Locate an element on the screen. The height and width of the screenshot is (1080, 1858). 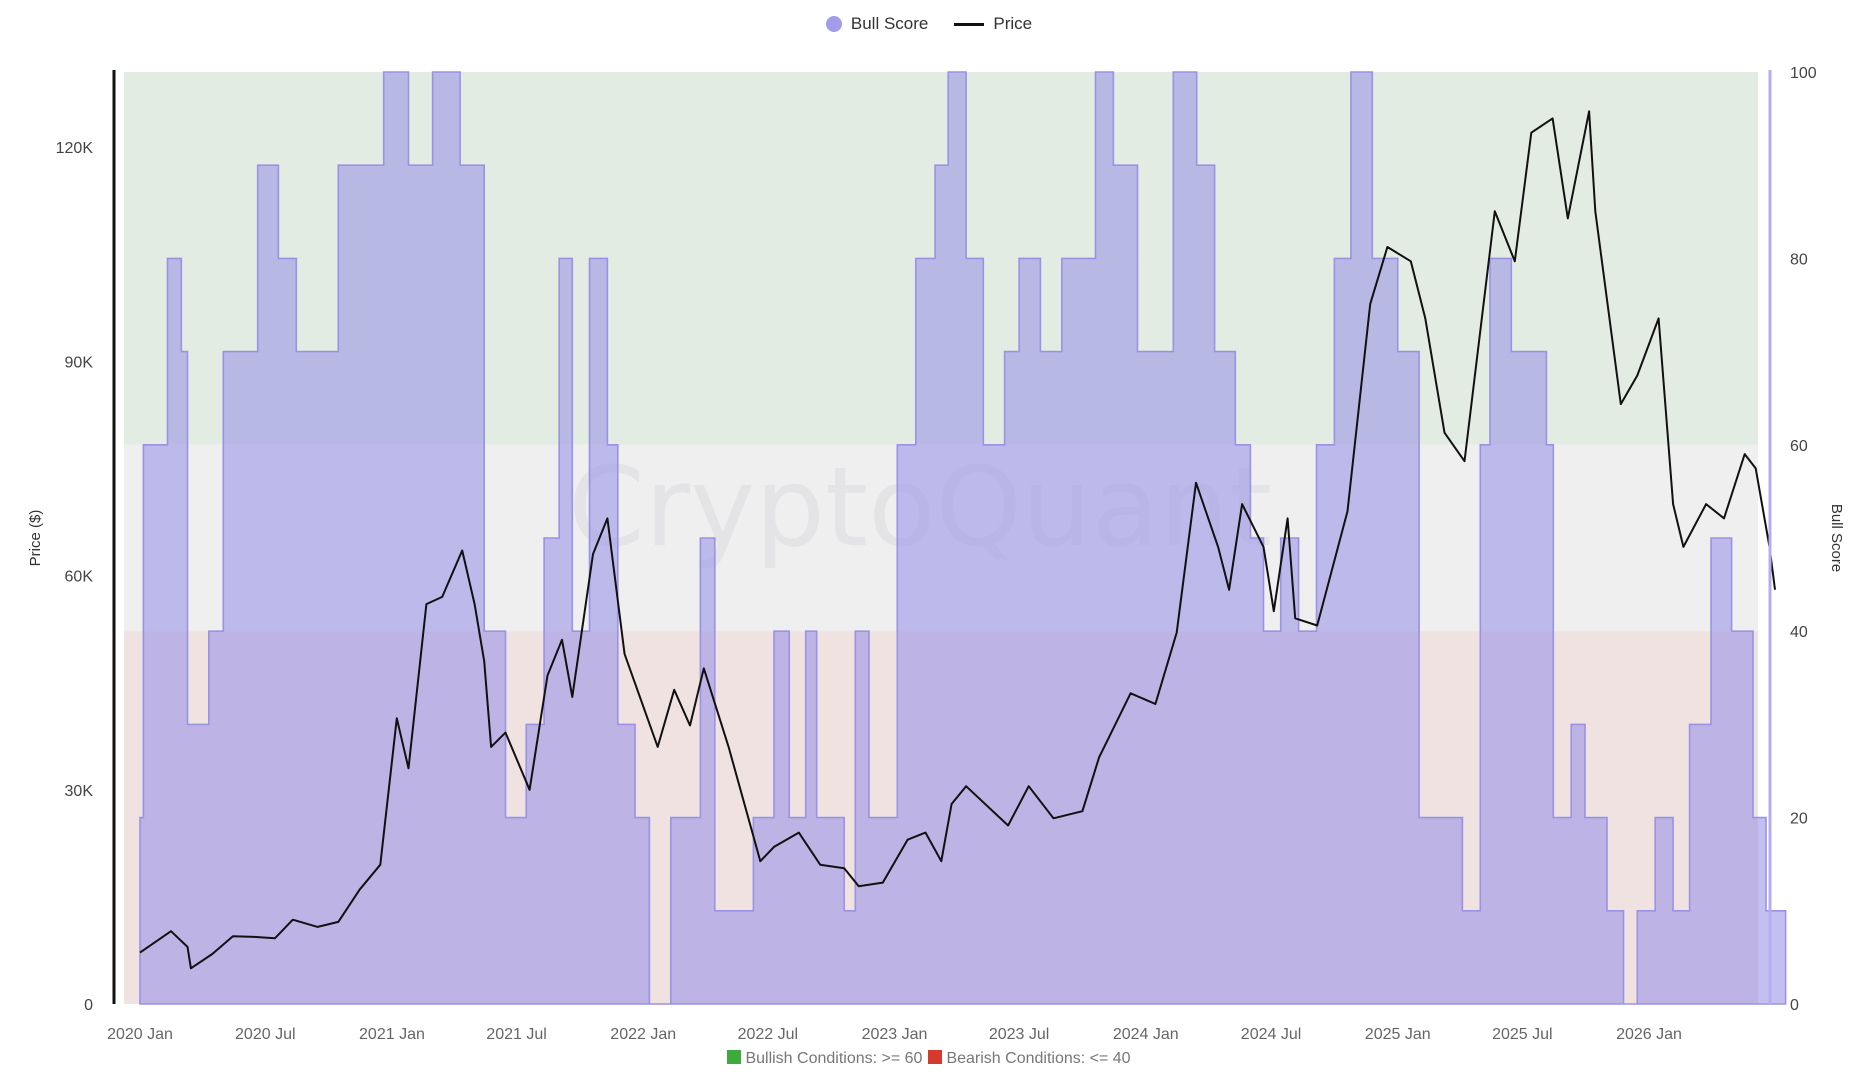
y-right-tick-label: 0 is located at coordinates (1794, 1005).